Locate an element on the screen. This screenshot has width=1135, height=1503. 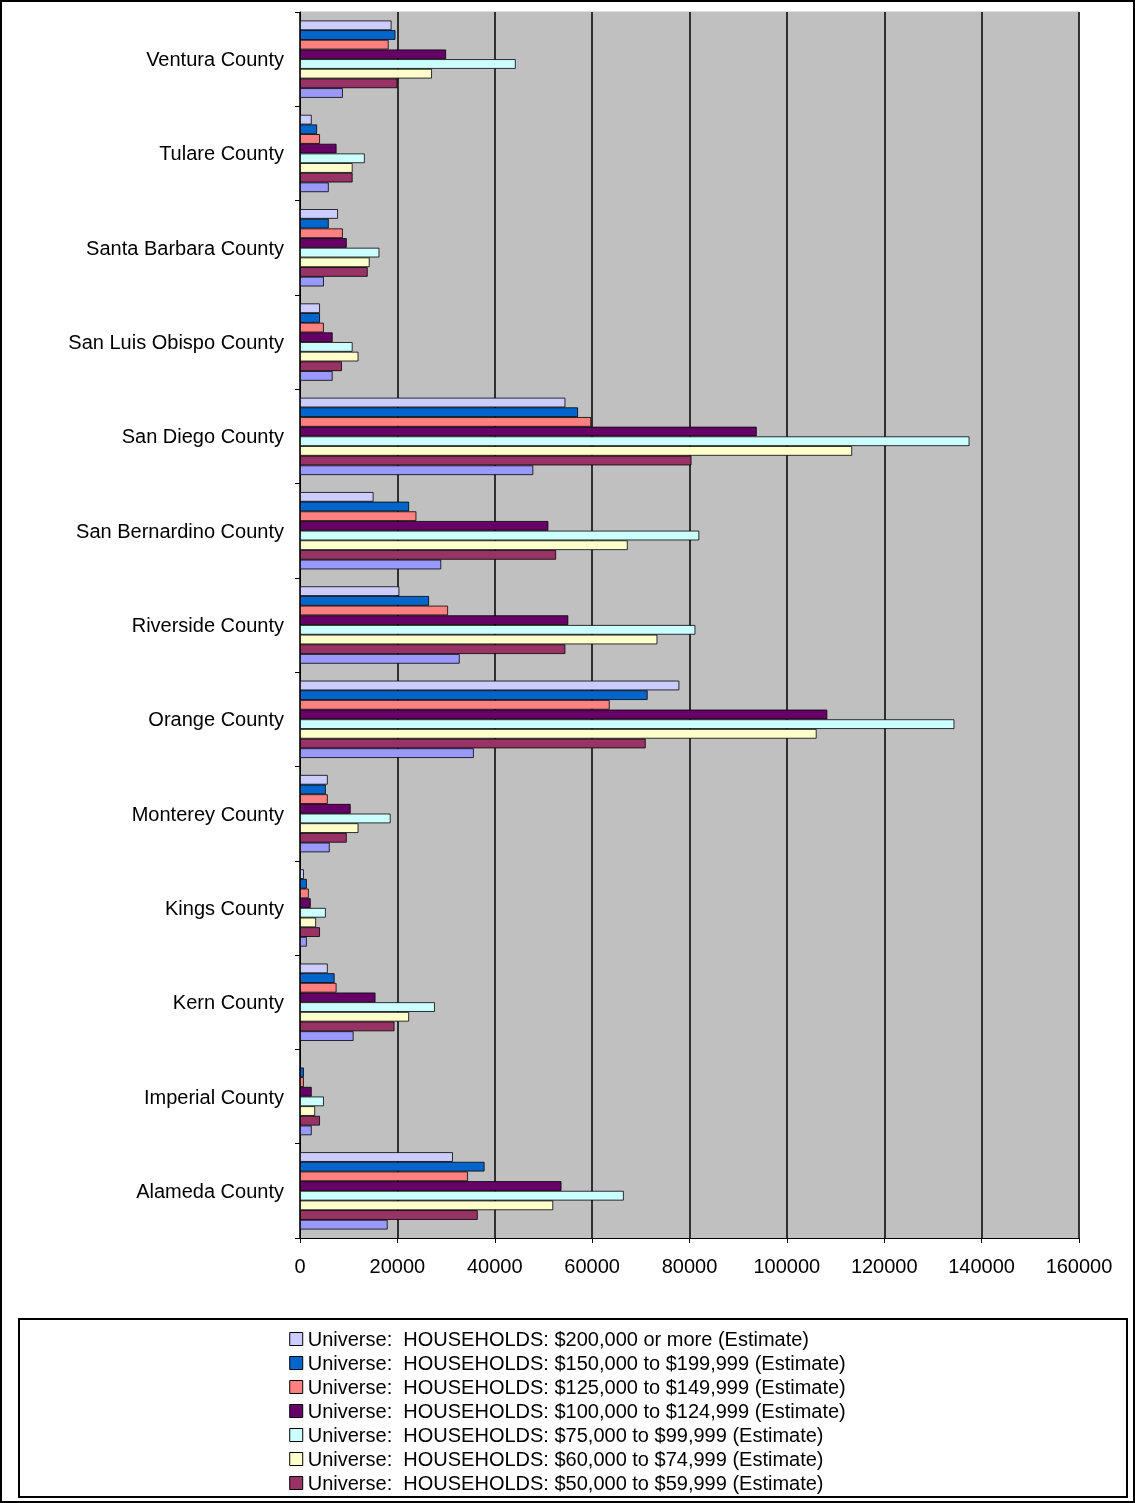
x-tick-label: 80000 is located at coordinates (689, 1266).